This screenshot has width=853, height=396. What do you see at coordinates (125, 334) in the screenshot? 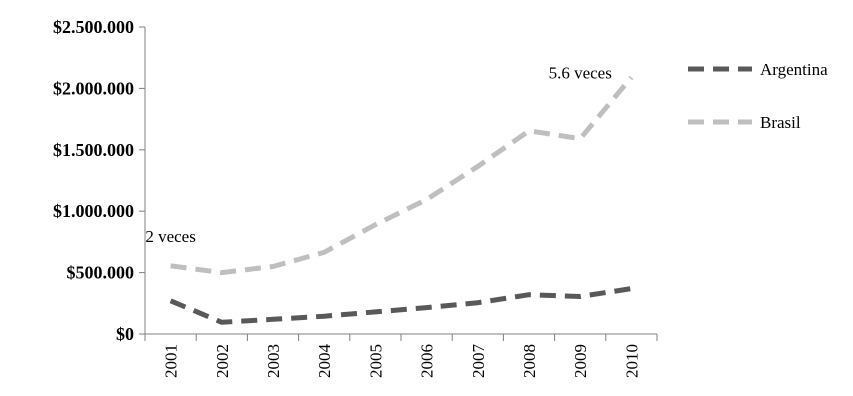
I see `y-tick-label: $0` at bounding box center [125, 334].